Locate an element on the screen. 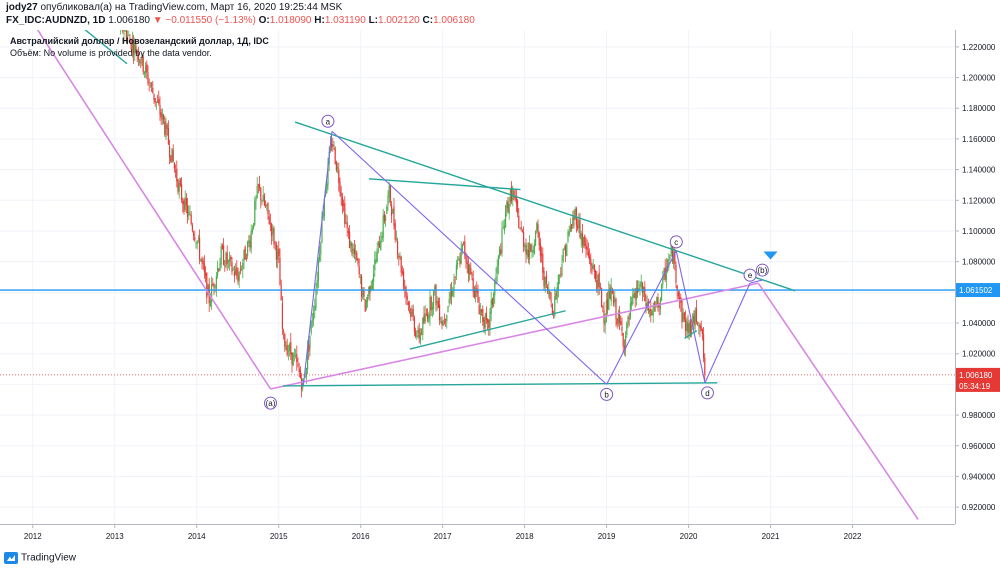  price-tick-label: 1.100000 is located at coordinates (979, 231).